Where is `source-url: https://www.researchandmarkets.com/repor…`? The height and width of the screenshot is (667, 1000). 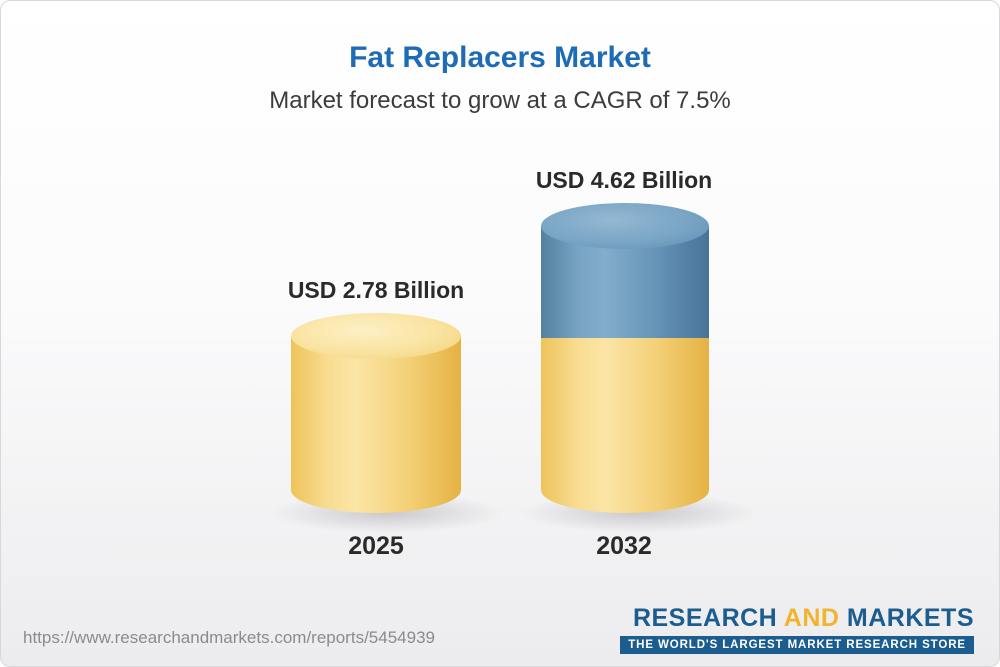
source-url: https://www.researchandmarkets.com/repor… is located at coordinates (229, 637).